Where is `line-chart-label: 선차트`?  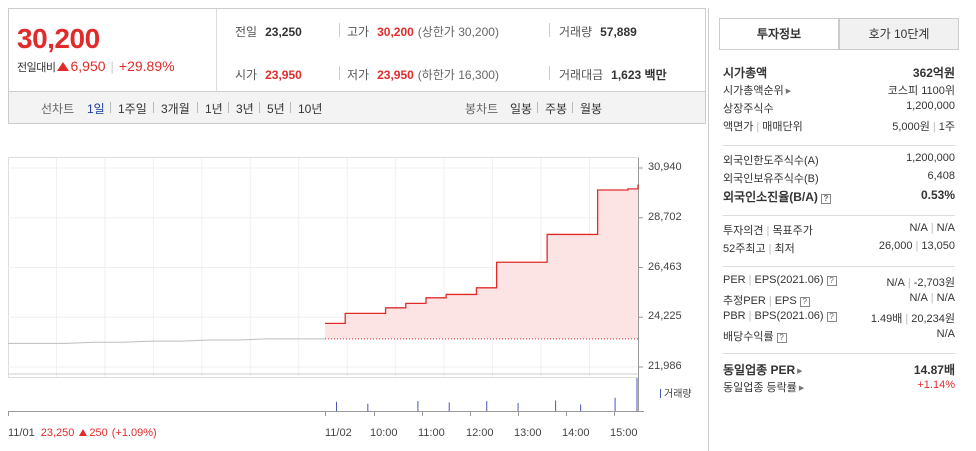 line-chart-label: 선차트 is located at coordinates (58, 109).